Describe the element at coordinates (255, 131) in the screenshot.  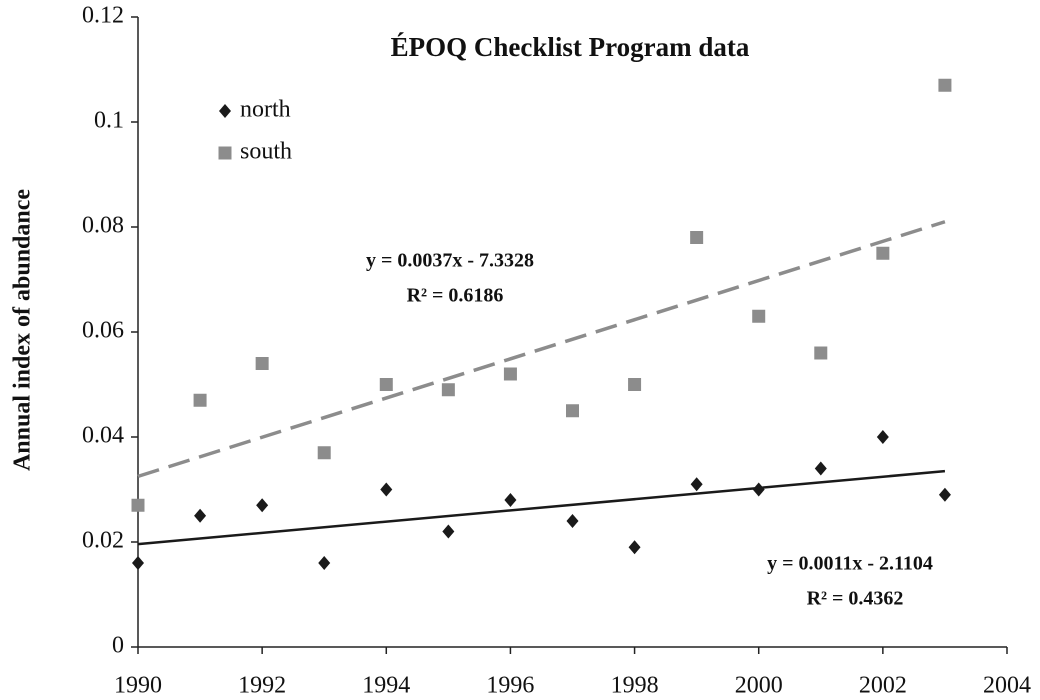
I see `legend: north south` at that location.